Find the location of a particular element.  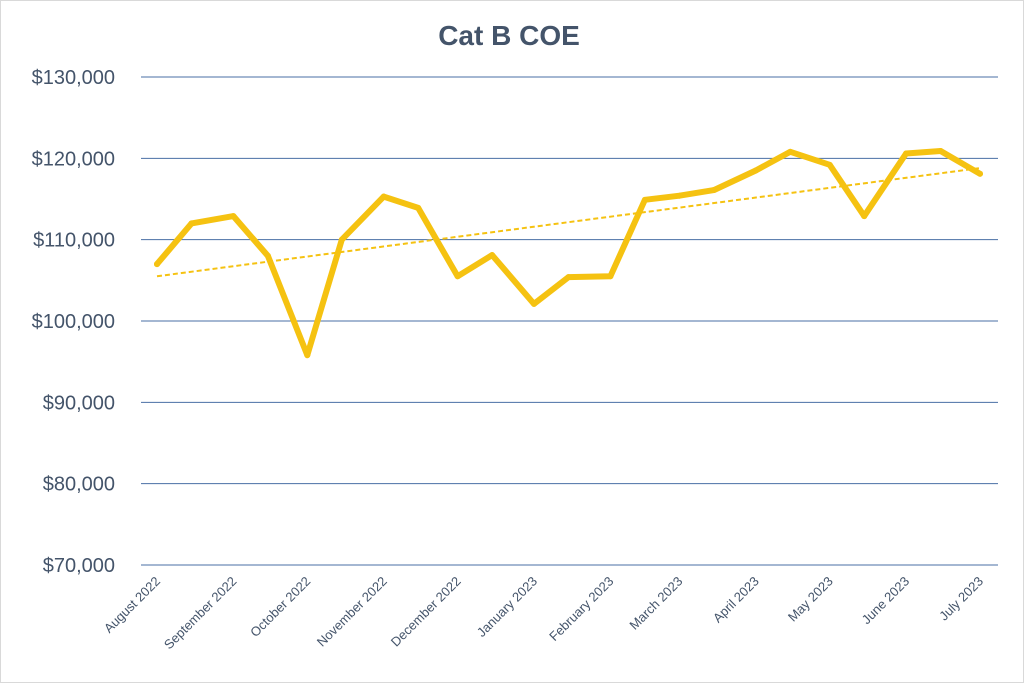

y-tick-label: $130,000 is located at coordinates (73, 78).